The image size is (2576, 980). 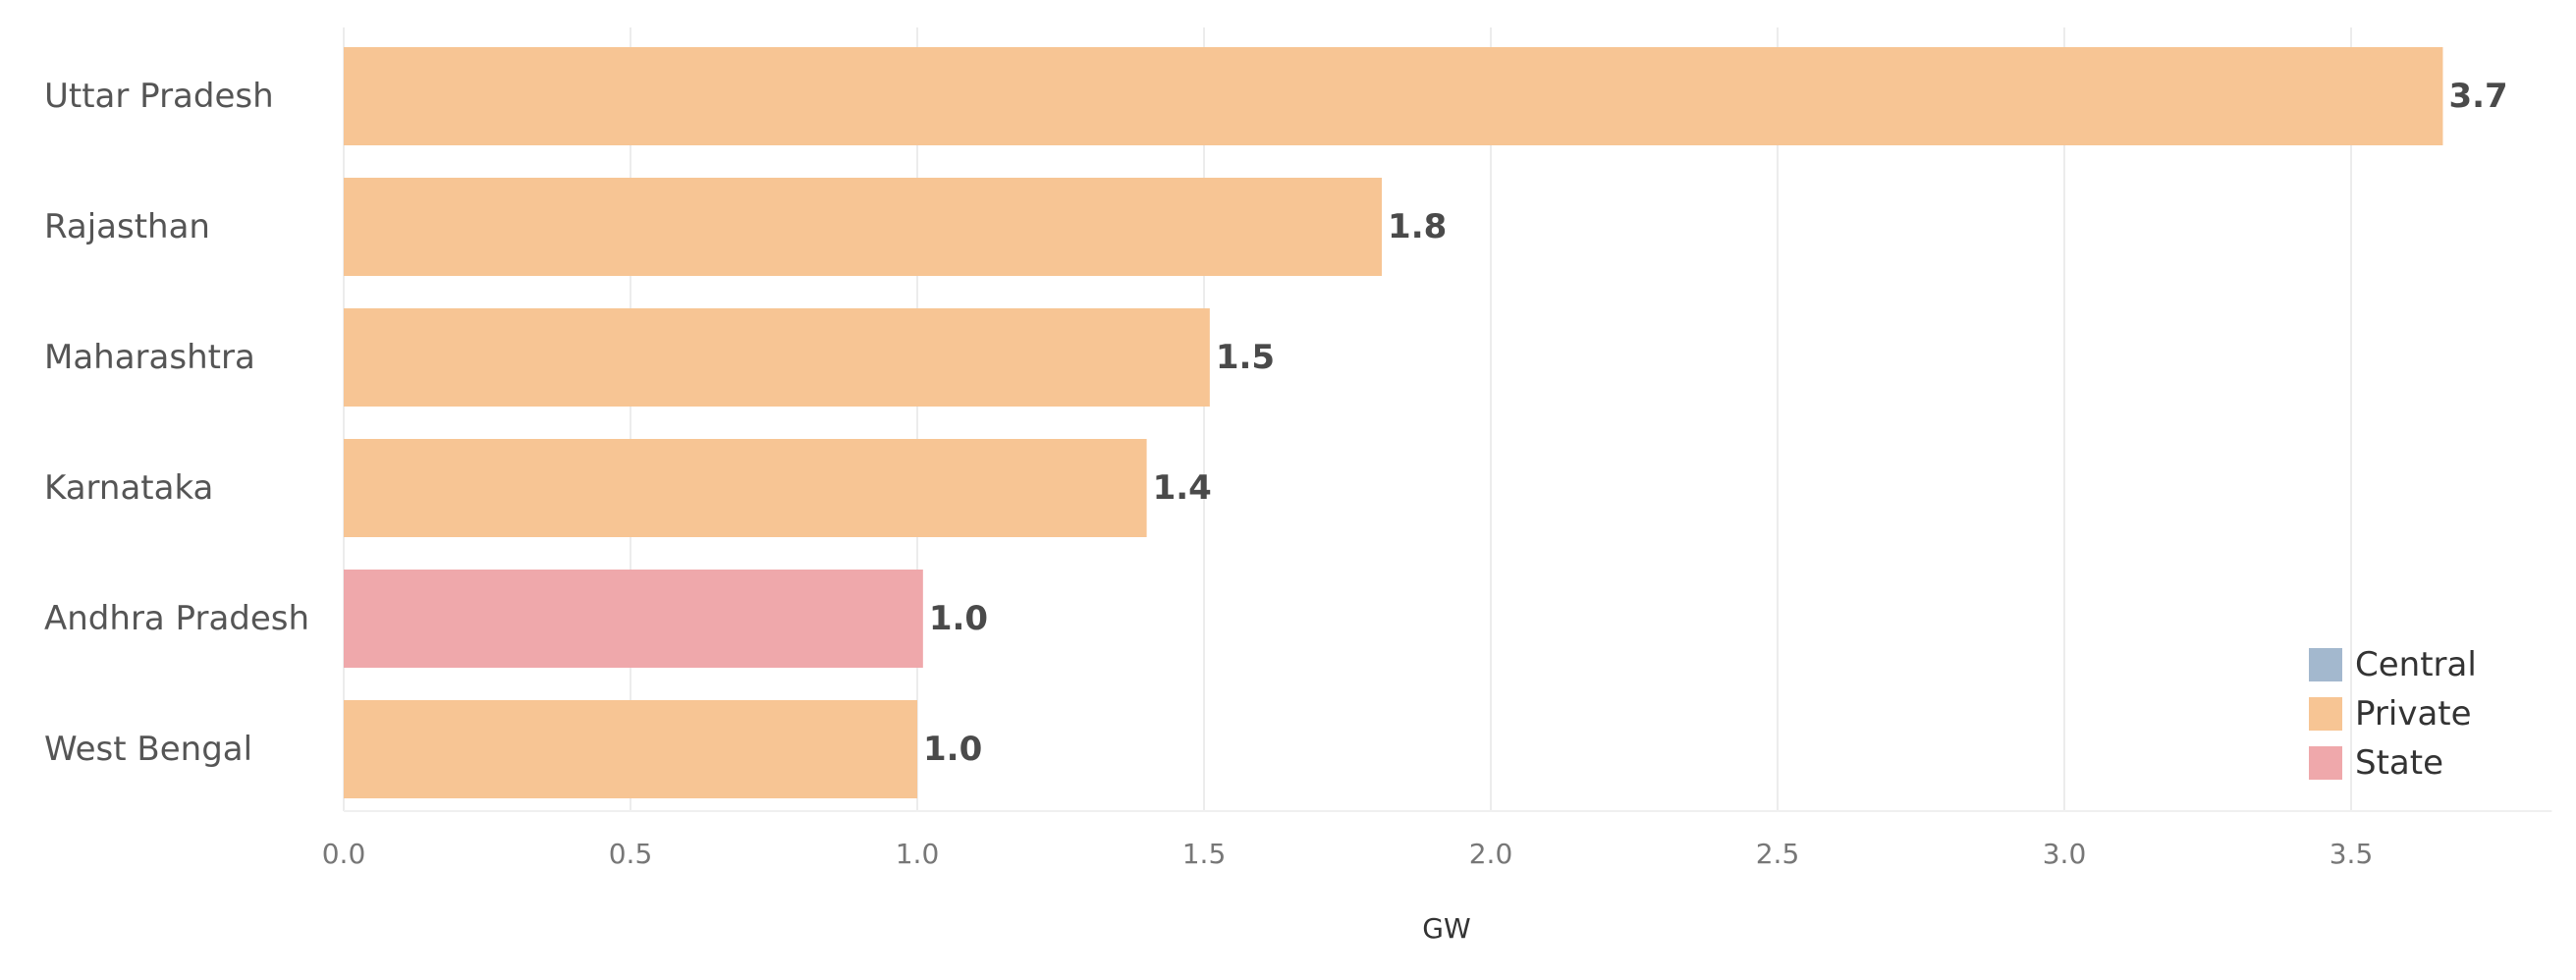 I want to click on bar-value-label: 1.4, so click(x=1183, y=488).